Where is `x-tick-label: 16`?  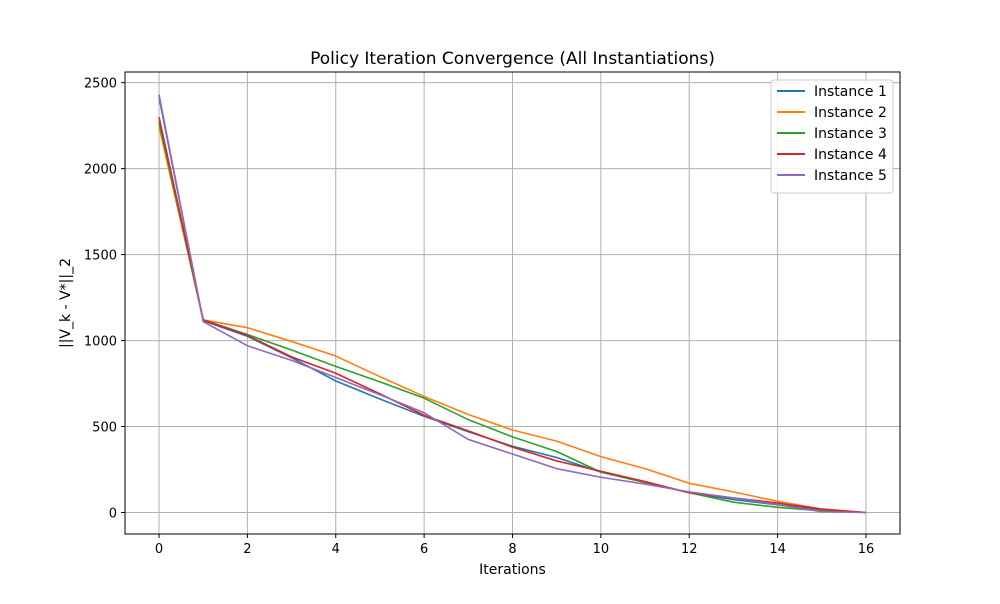
x-tick-label: 16 is located at coordinates (866, 549).